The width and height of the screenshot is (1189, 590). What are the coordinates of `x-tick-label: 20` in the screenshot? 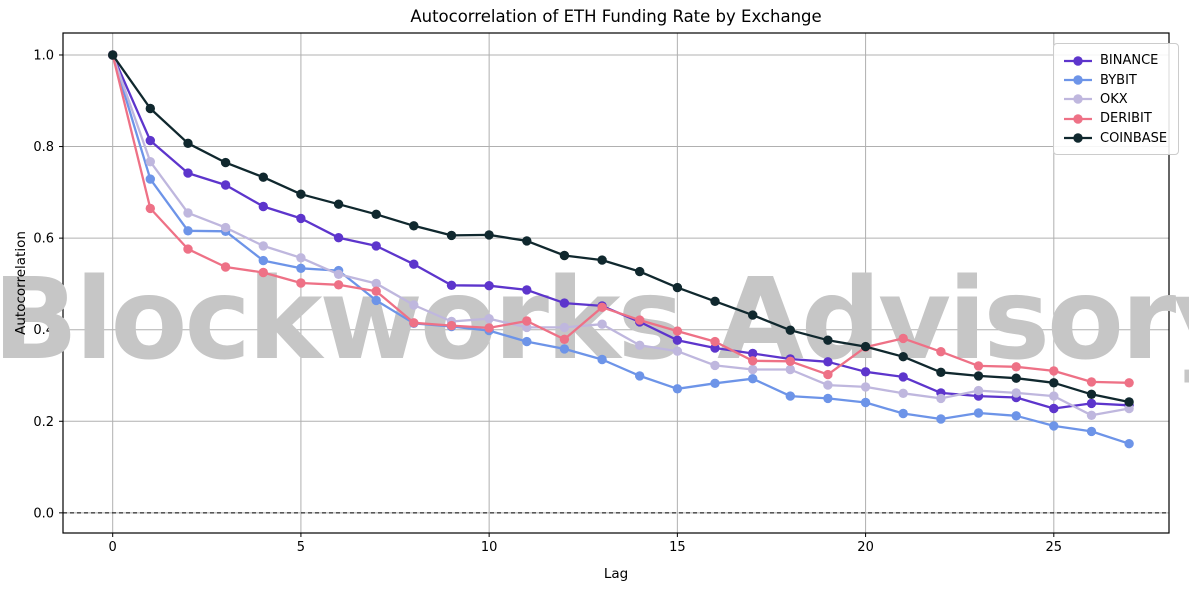 It's located at (865, 547).